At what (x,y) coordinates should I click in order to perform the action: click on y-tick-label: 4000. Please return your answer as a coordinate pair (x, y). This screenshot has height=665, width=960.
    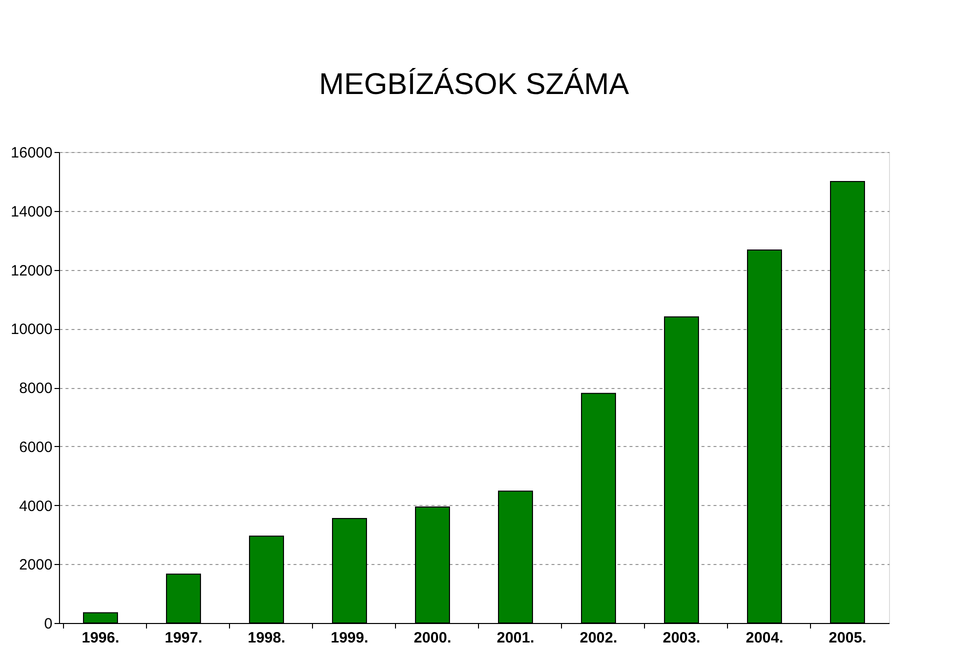
    Looking at the image, I should click on (35, 506).